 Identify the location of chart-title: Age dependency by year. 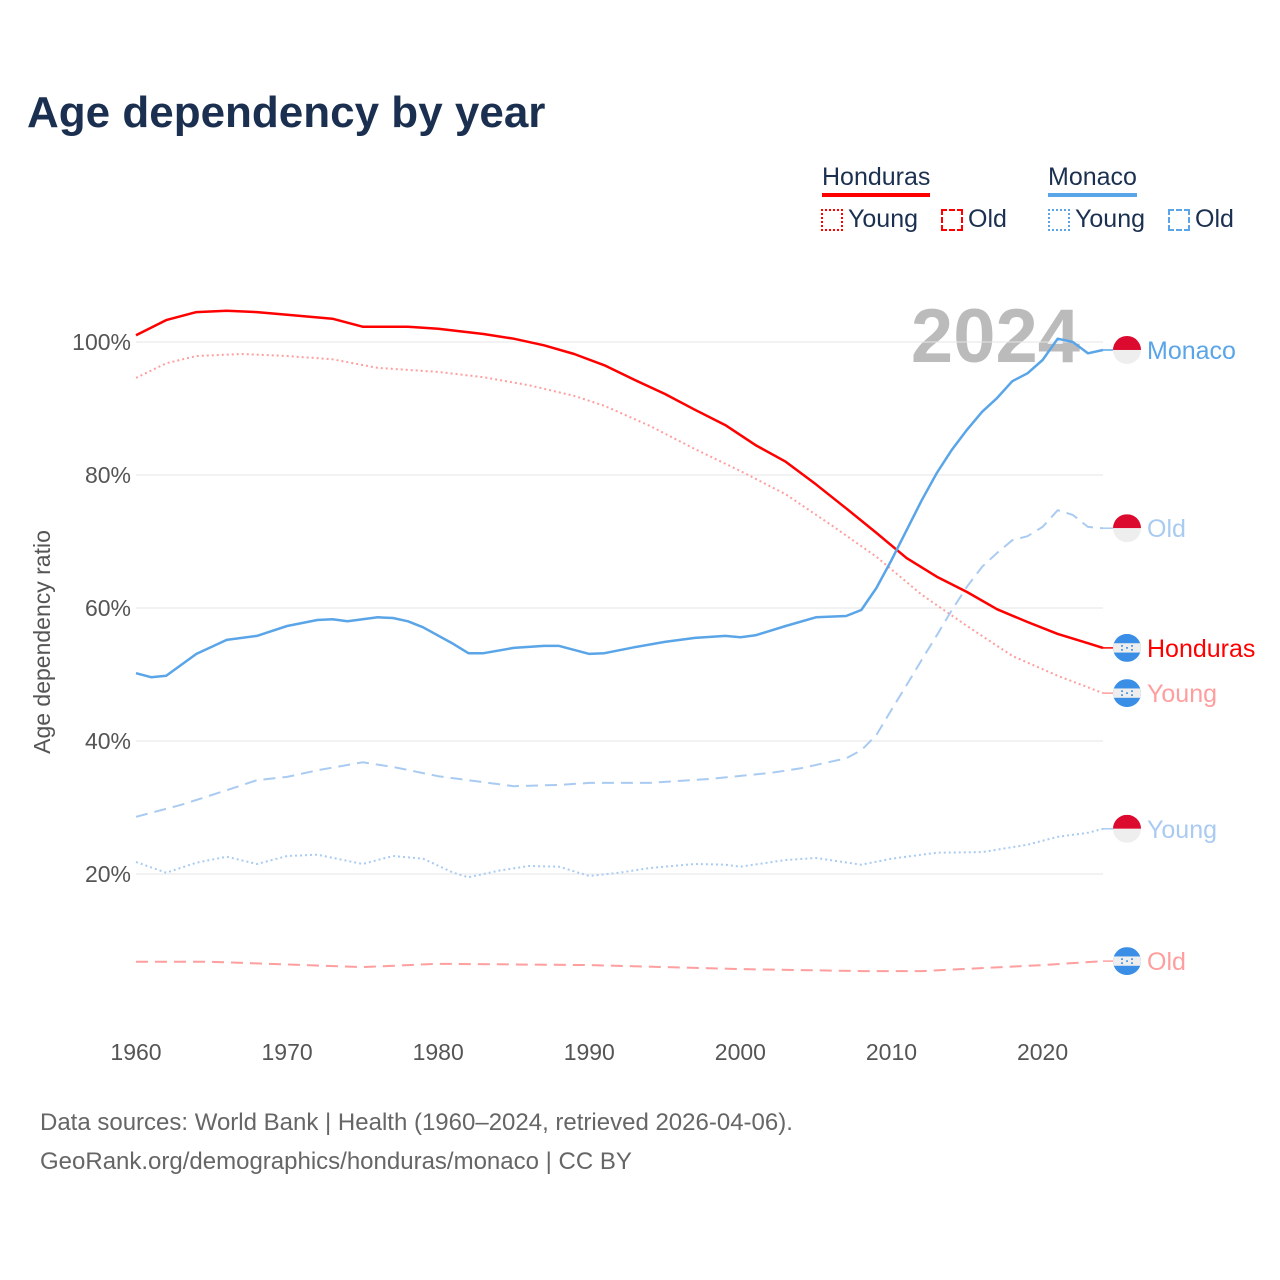
(286, 112).